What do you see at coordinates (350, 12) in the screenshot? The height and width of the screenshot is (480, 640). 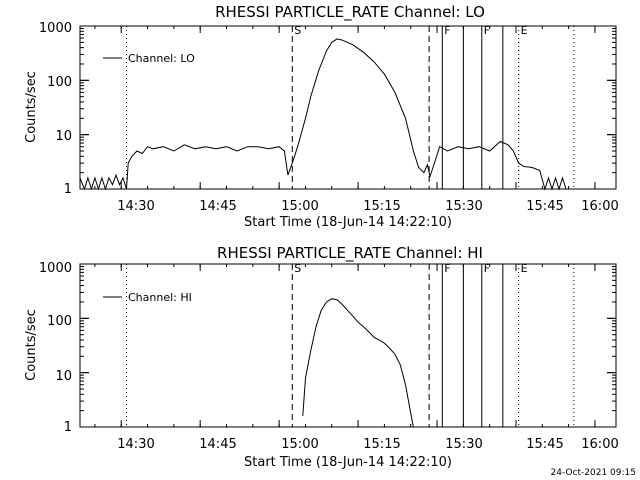 I see `chart-title-lo: RHESSI PARTICLE_RATE Channel: LO` at bounding box center [350, 12].